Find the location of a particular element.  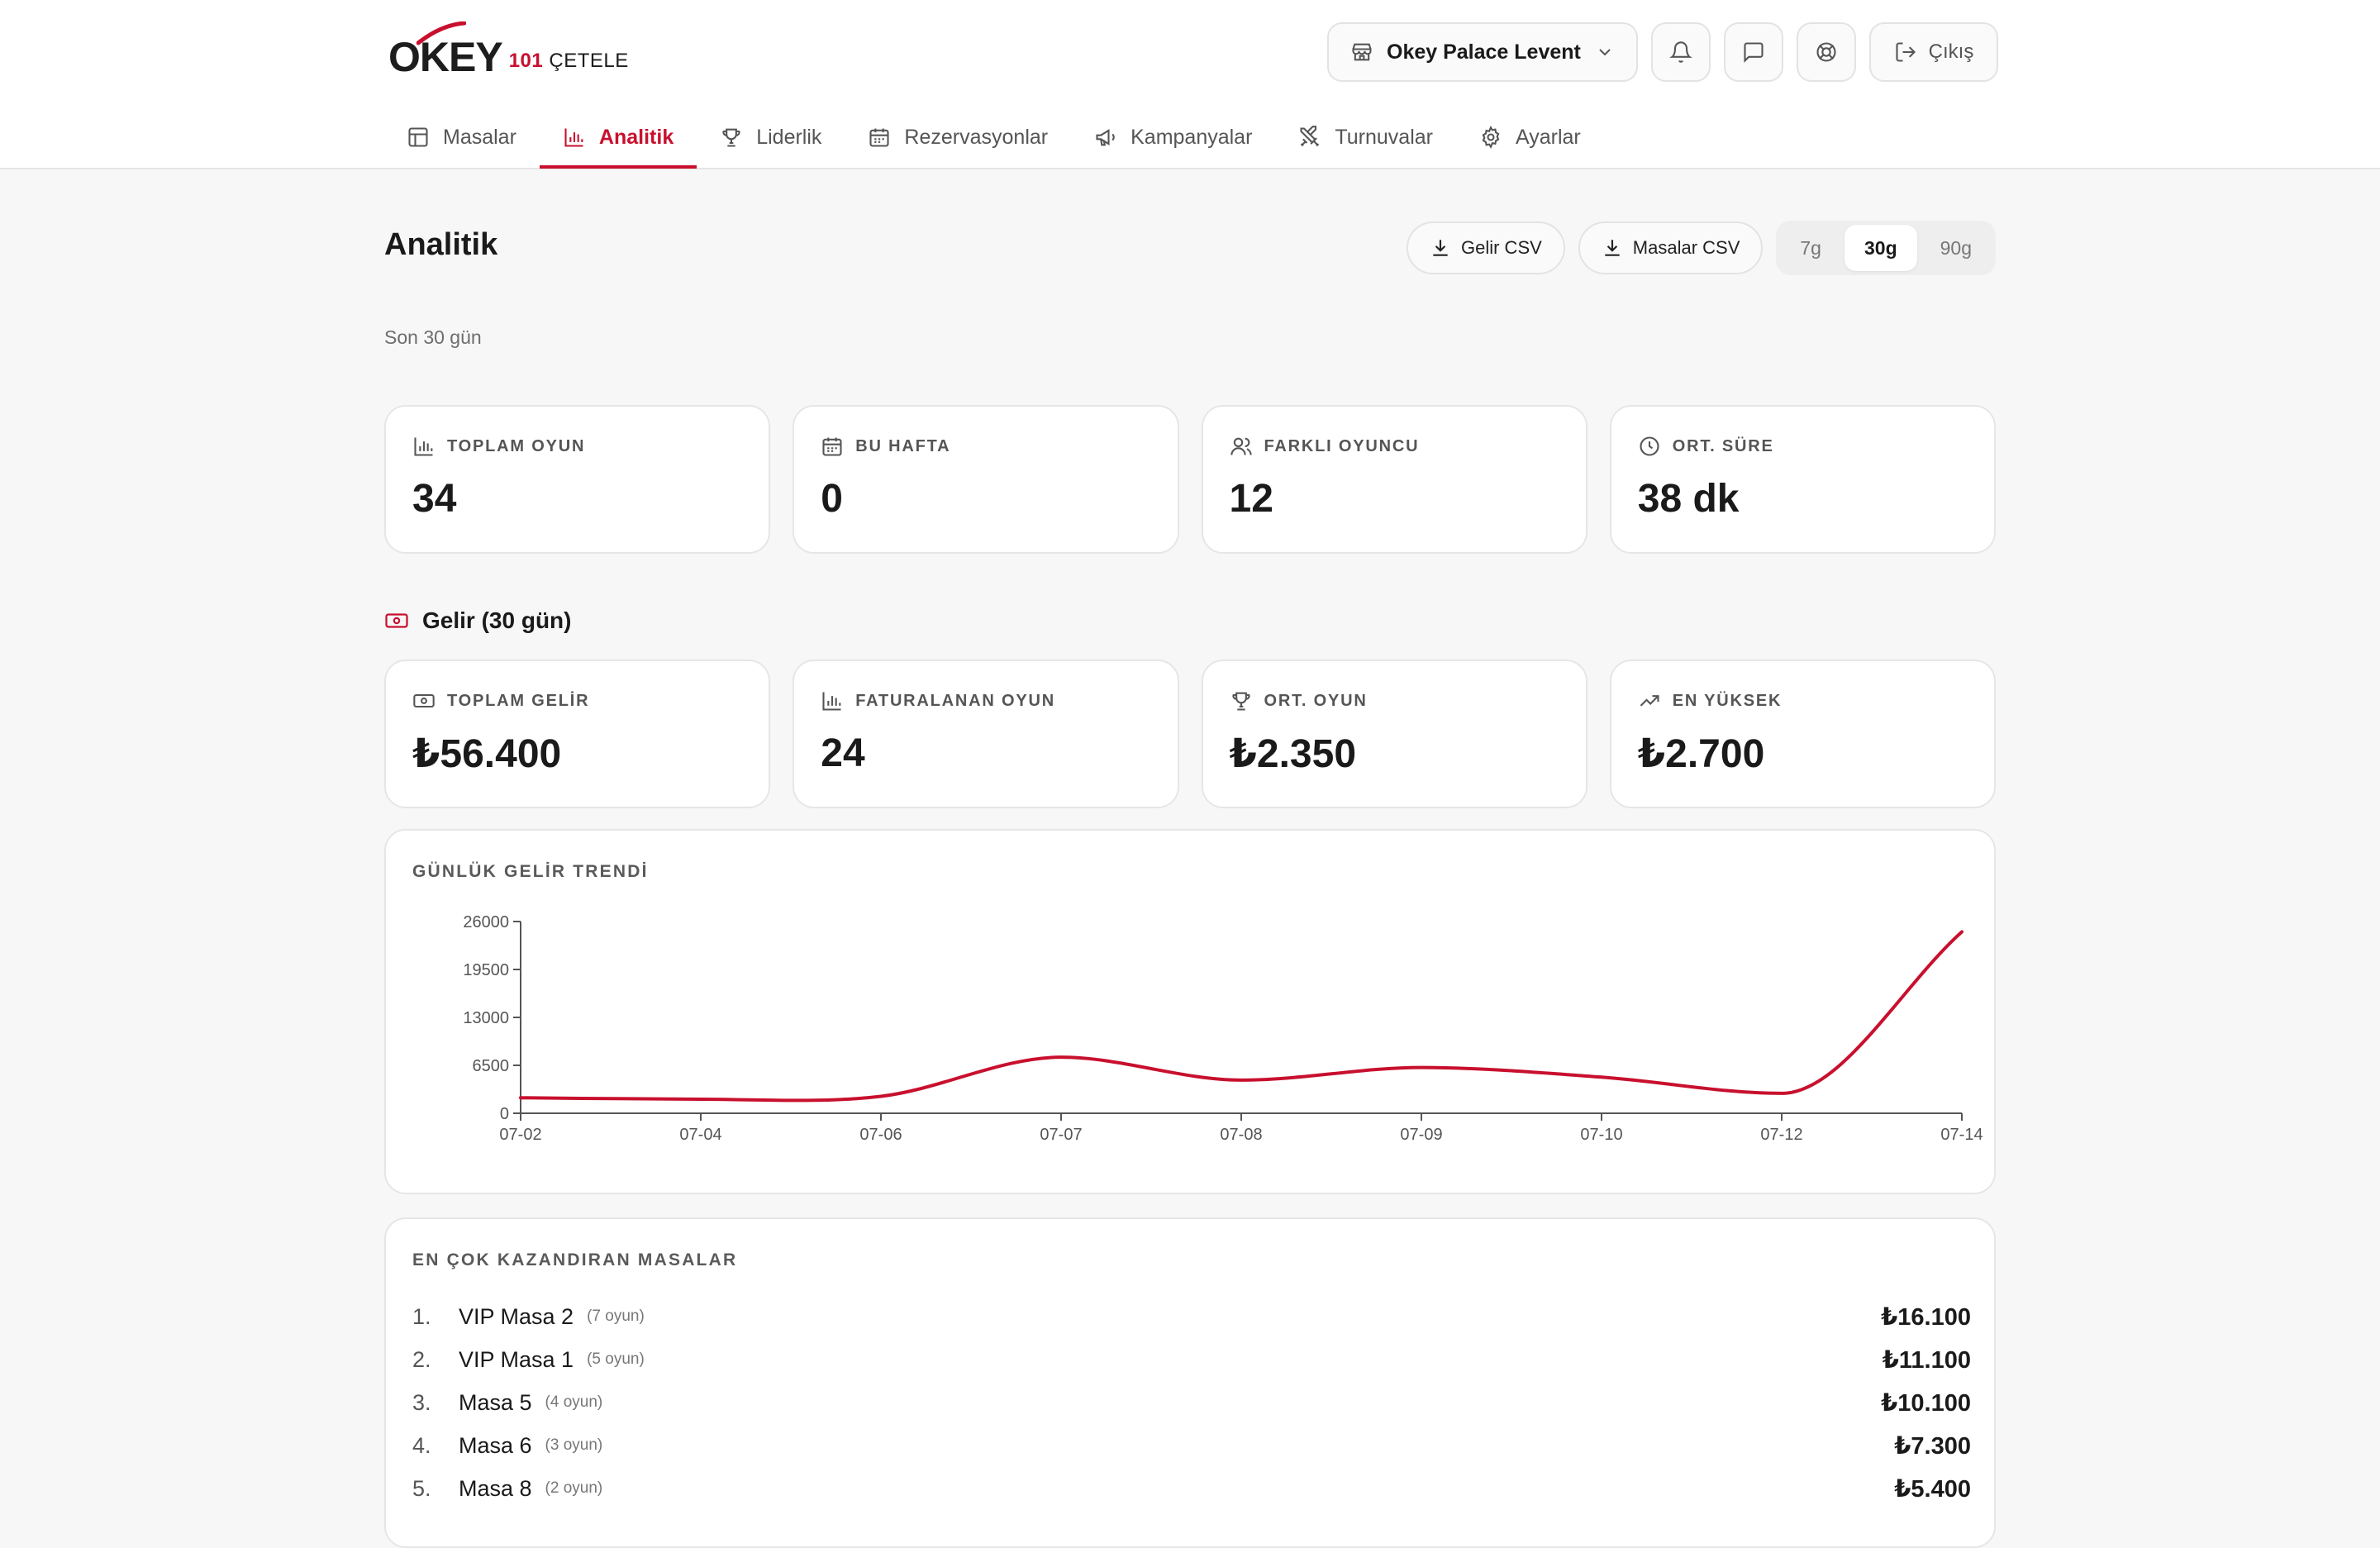

messages-button is located at coordinates (1753, 52).